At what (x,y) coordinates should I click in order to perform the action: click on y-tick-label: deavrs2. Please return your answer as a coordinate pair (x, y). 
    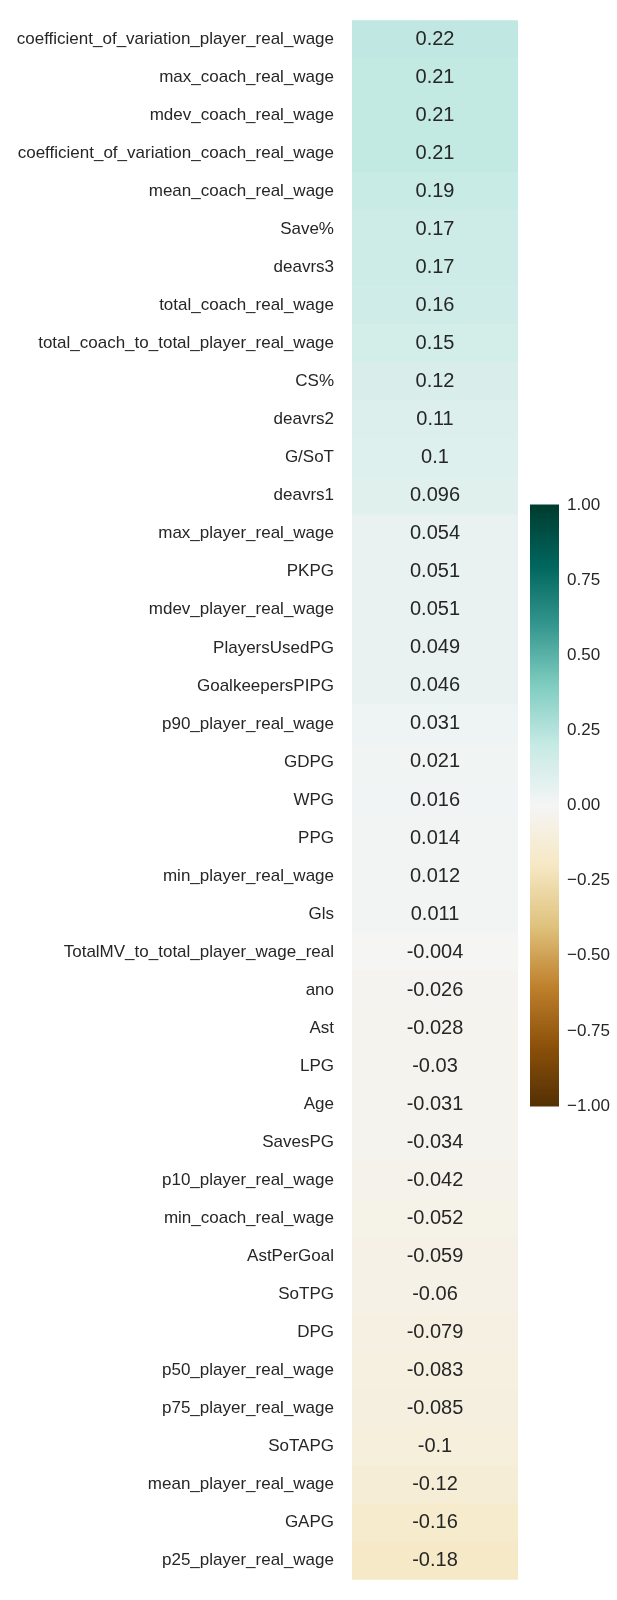
    Looking at the image, I should click on (303, 419).